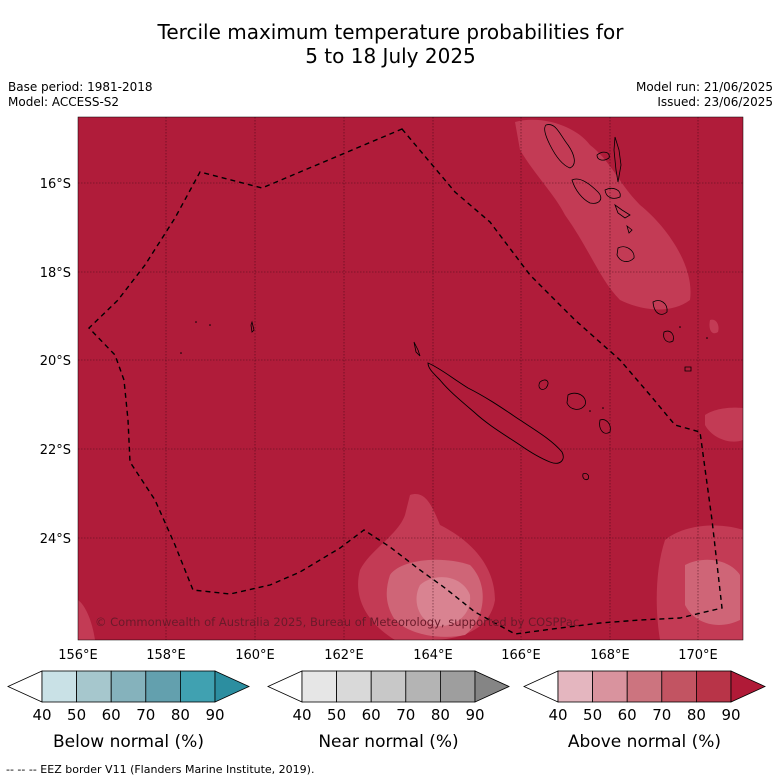 The image size is (781, 781). What do you see at coordinates (586, 191) in the screenshot?
I see `malakula-island` at bounding box center [586, 191].